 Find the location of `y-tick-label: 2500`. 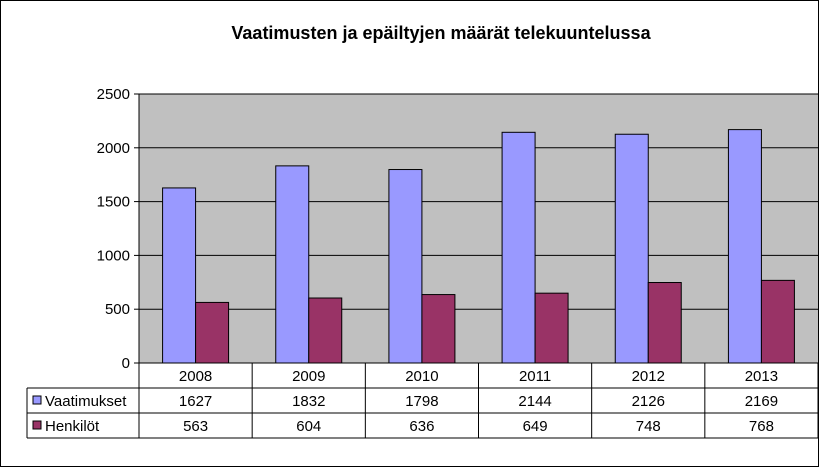

y-tick-label: 2500 is located at coordinates (113, 94).